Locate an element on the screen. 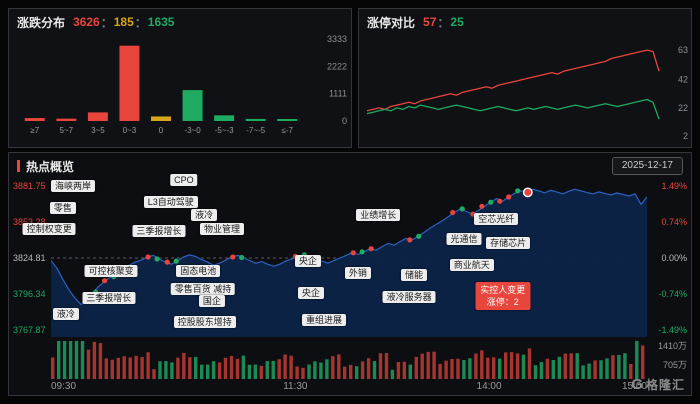 The image size is (700, 404). percent-tick-label: -1.49% is located at coordinates (672, 330).